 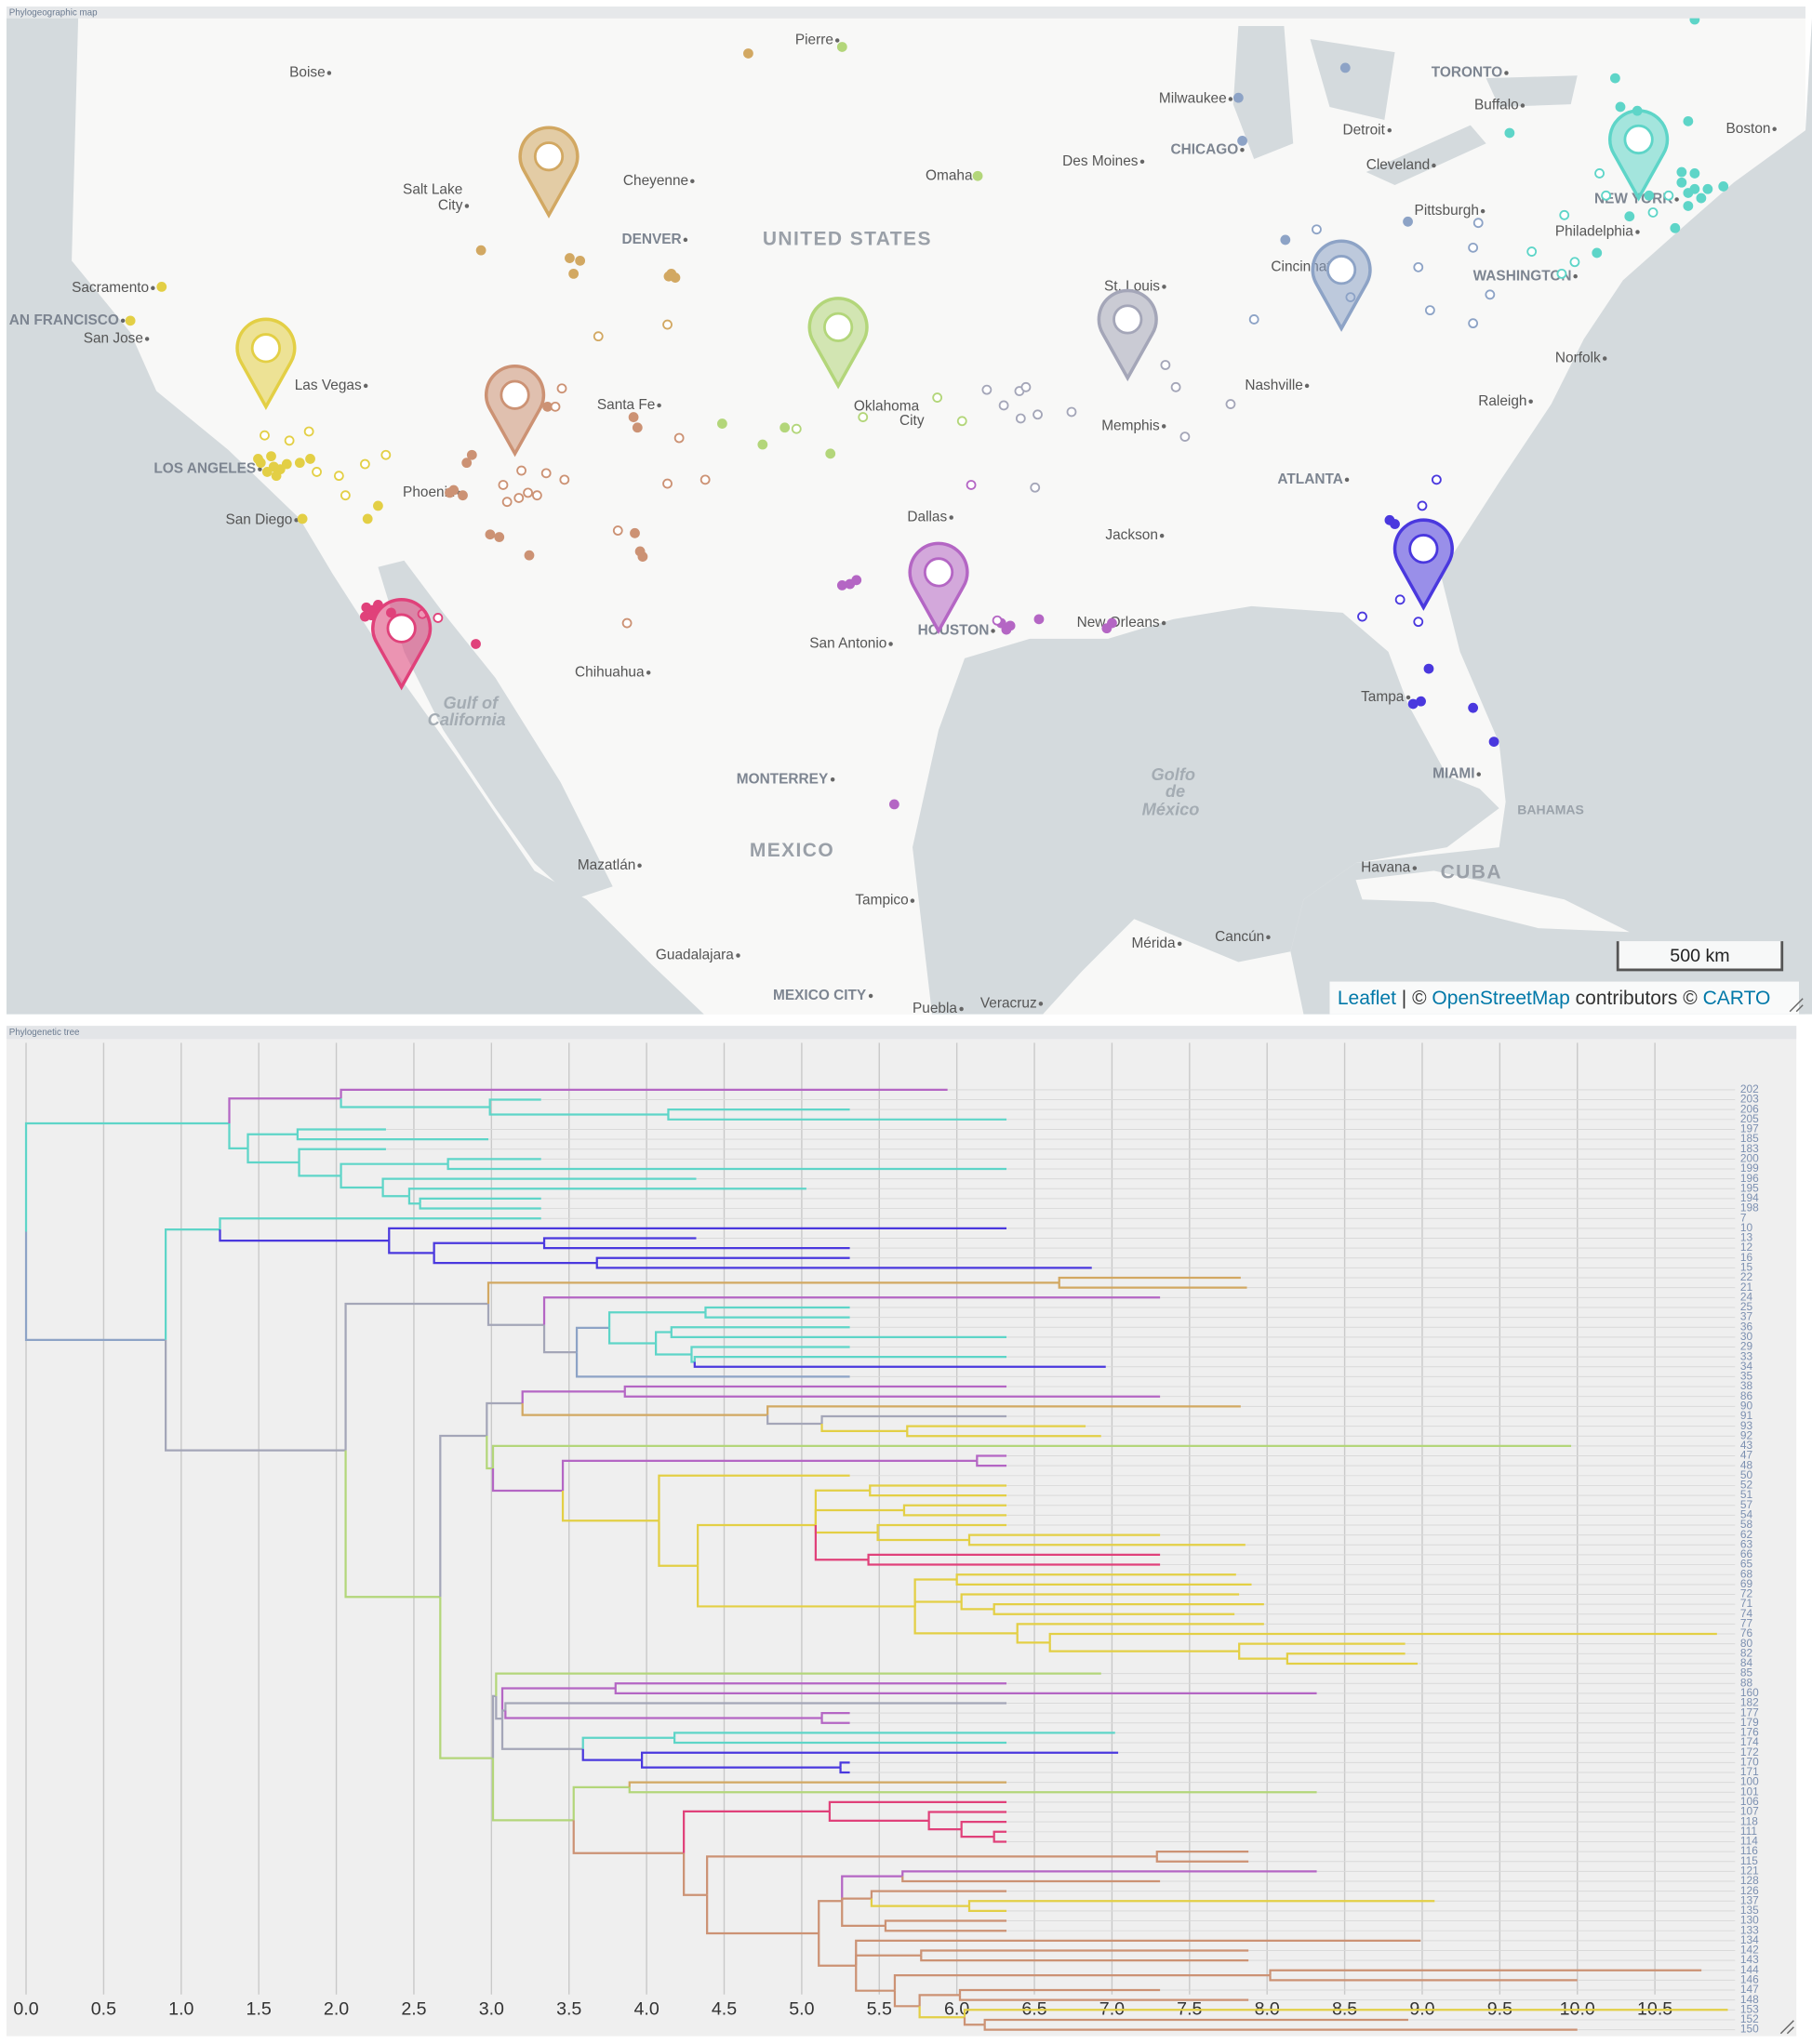 I want to click on tip-label: 65, so click(x=1746, y=1564).